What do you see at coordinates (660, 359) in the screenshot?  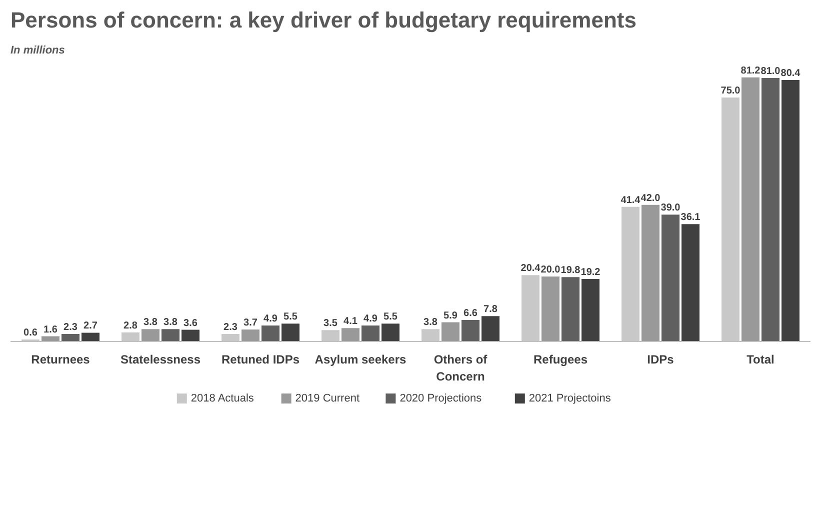 I see `x-tick-label: IDPs` at bounding box center [660, 359].